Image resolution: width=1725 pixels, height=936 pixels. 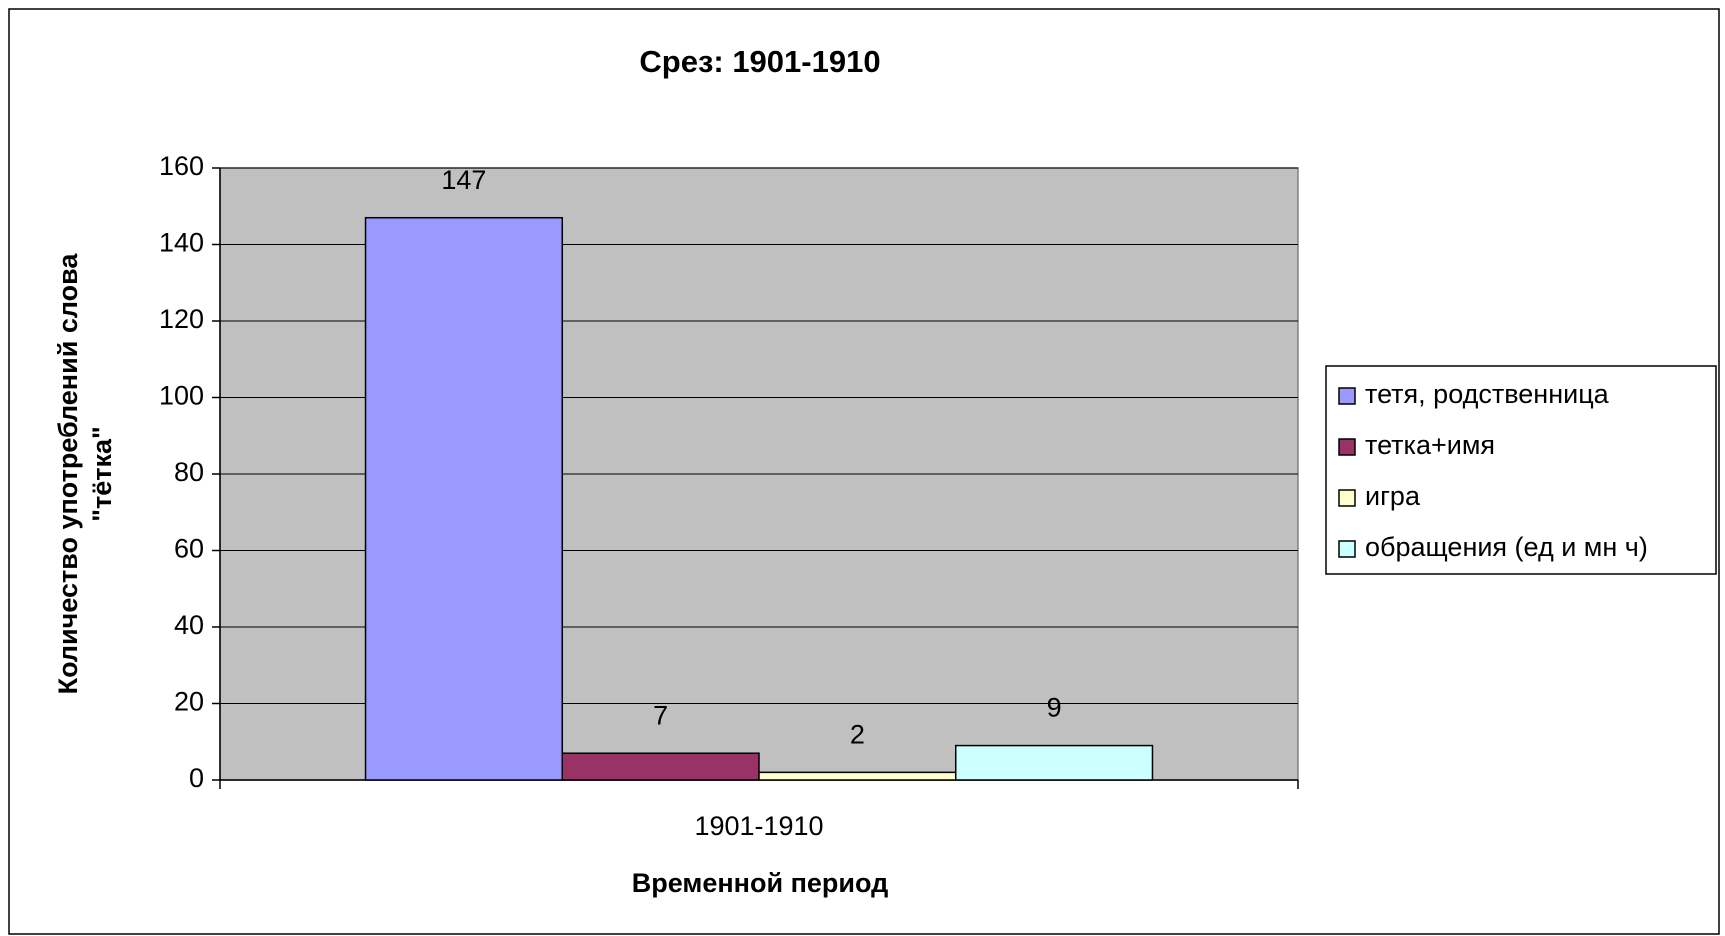 What do you see at coordinates (102, 474) in the screenshot?
I see `y-axis-label-line: "тётка"` at bounding box center [102, 474].